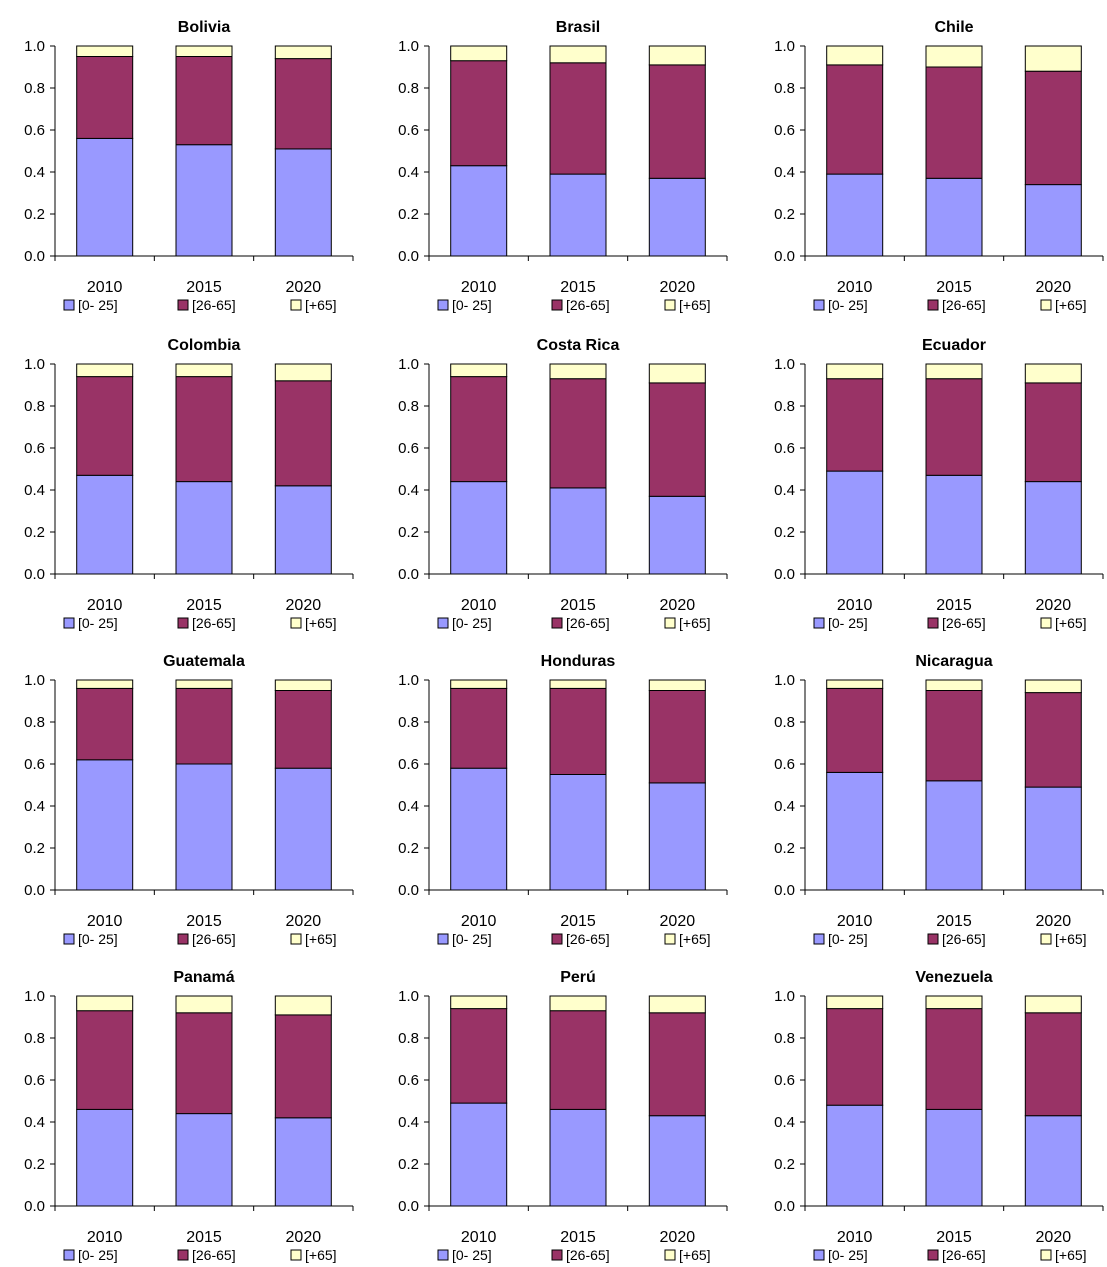 The image size is (1107, 1267). Describe the element at coordinates (953, 661) in the screenshot. I see `chart-title: Nicaragua` at that location.